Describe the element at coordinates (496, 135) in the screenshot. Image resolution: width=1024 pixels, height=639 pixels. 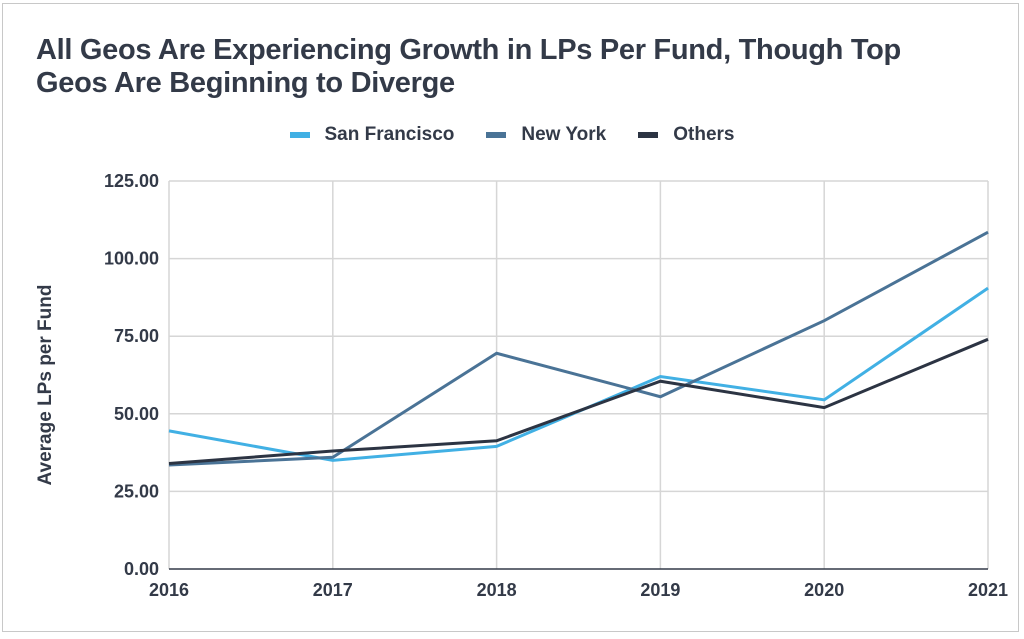
I see `legend-swatch-new-york` at that location.